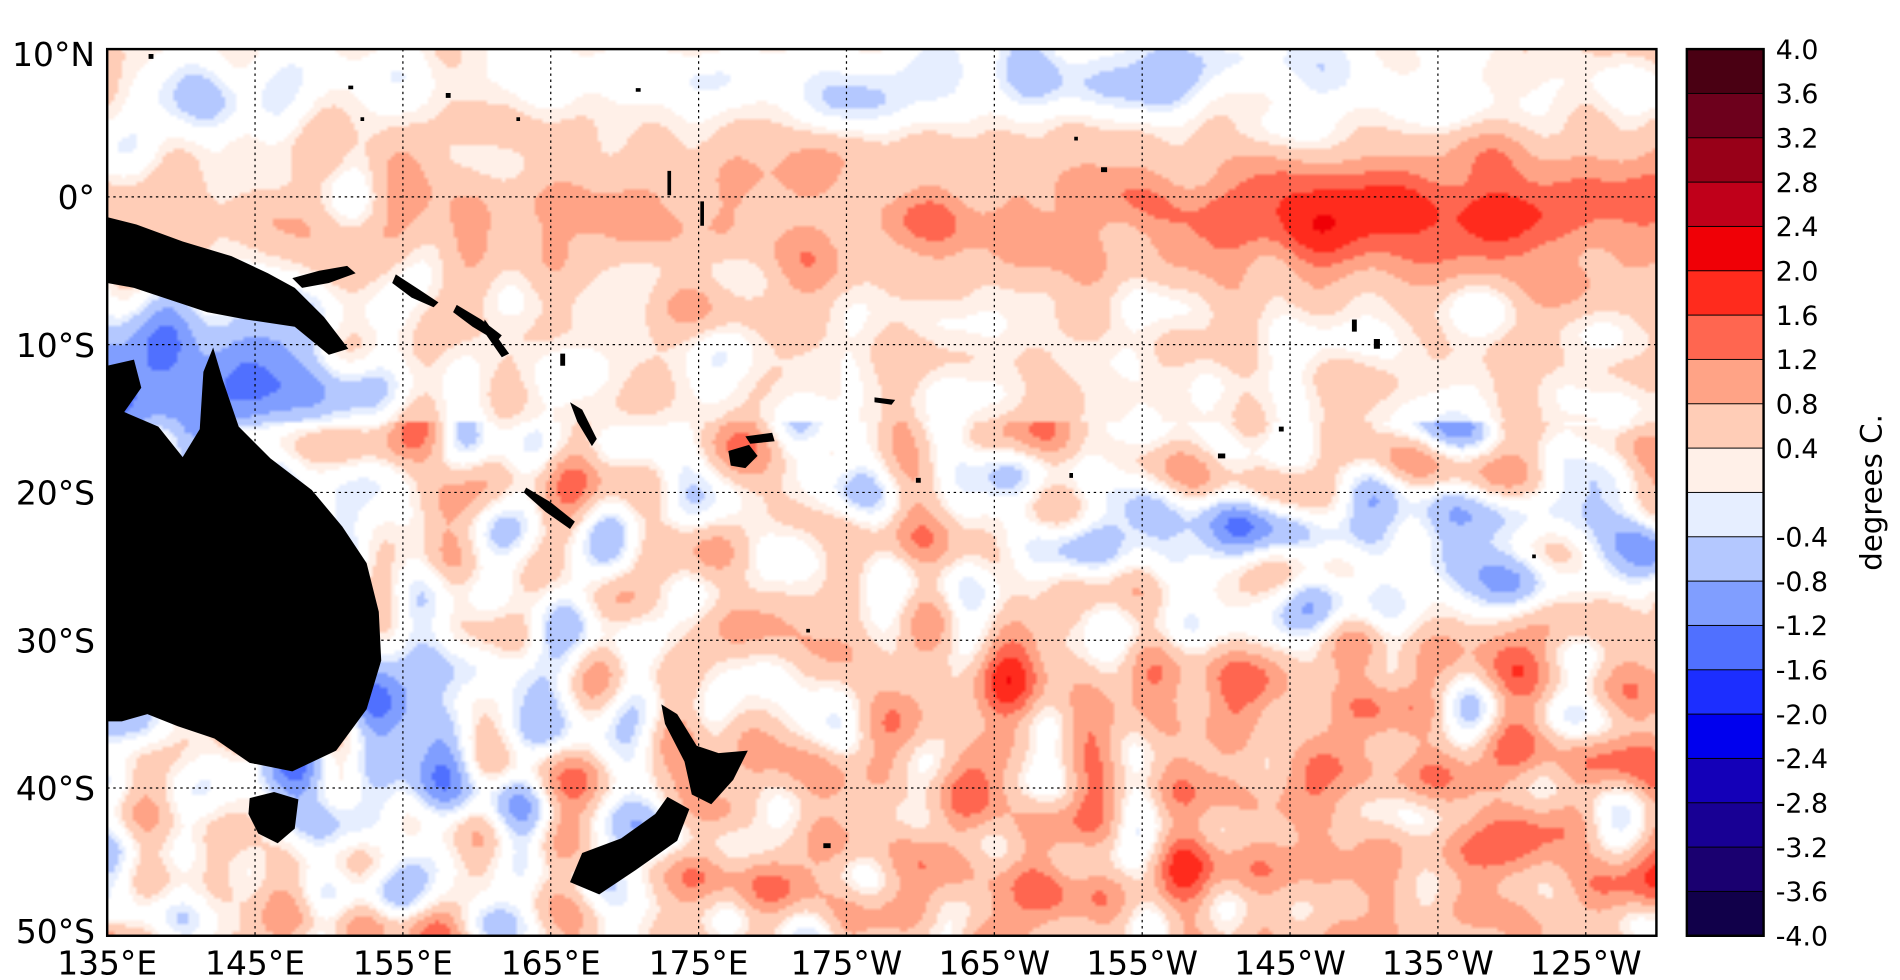 Image resolution: width=1900 pixels, height=980 pixels. I want to click on land-new-caledonia, so click(549, 508).